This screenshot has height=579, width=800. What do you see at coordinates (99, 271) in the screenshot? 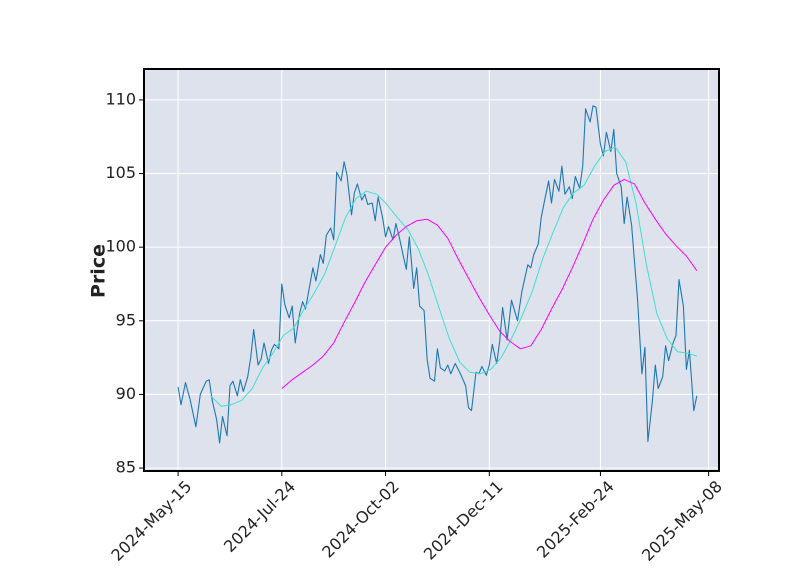
I see `y-axis-label: Price` at bounding box center [99, 271].